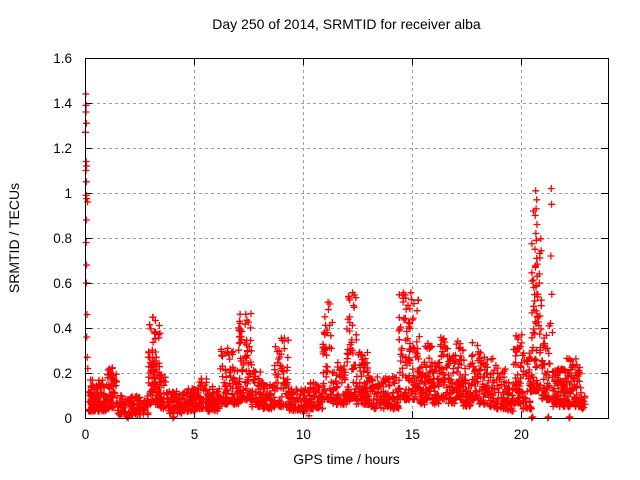 The width and height of the screenshot is (640, 480). What do you see at coordinates (195, 434) in the screenshot?
I see `x-tick-label: 5` at bounding box center [195, 434].